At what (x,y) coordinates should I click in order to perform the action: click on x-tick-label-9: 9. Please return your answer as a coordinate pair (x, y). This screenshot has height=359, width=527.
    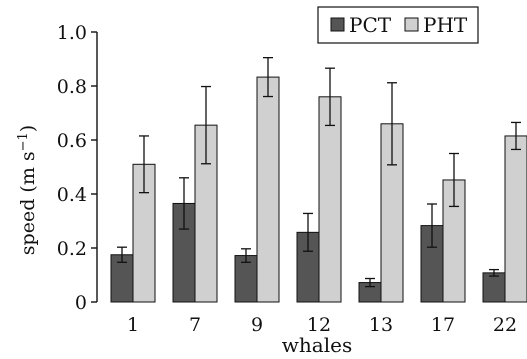
    Looking at the image, I should click on (257, 325).